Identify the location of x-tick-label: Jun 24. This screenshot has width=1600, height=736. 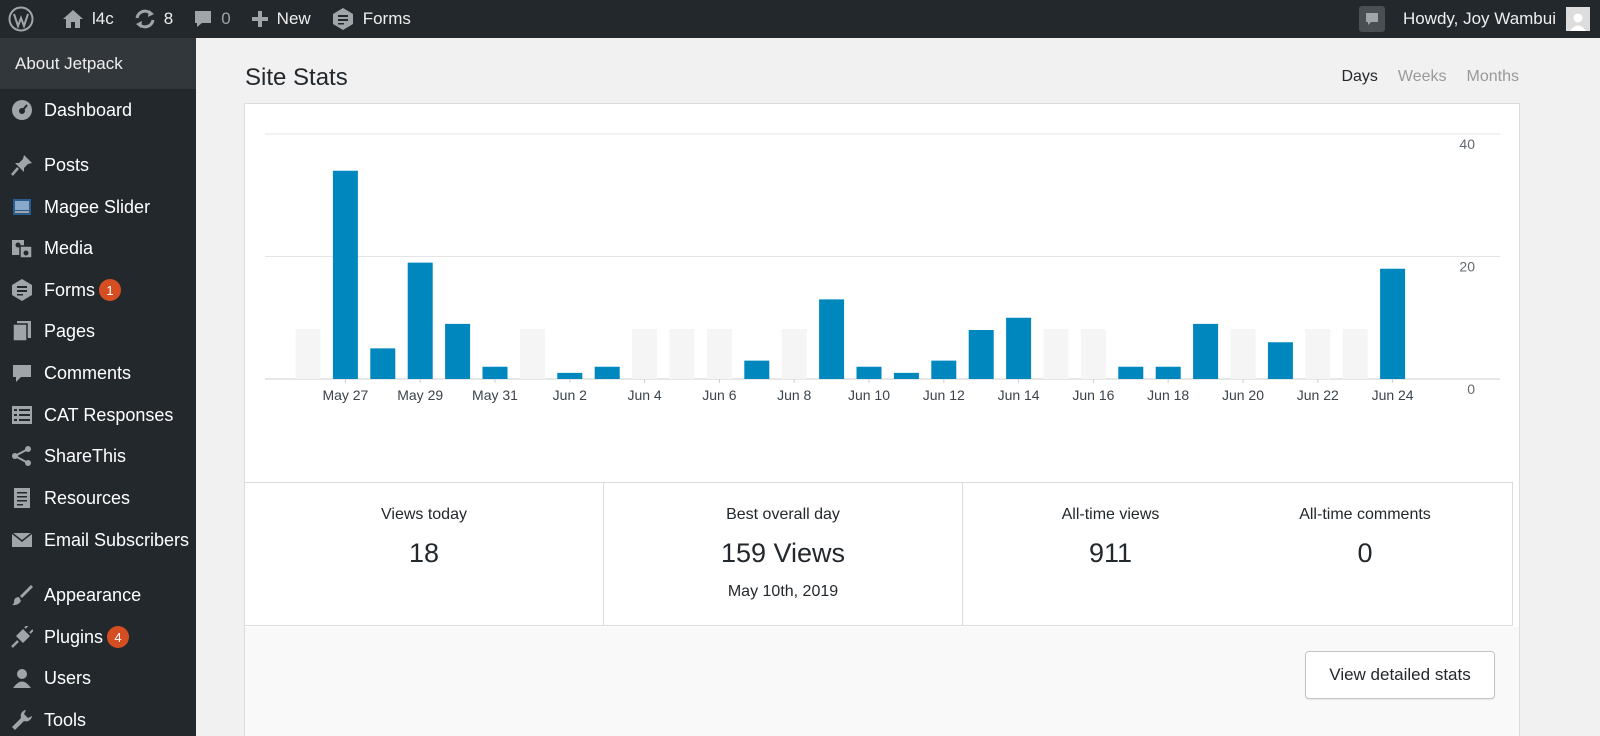
(1393, 395).